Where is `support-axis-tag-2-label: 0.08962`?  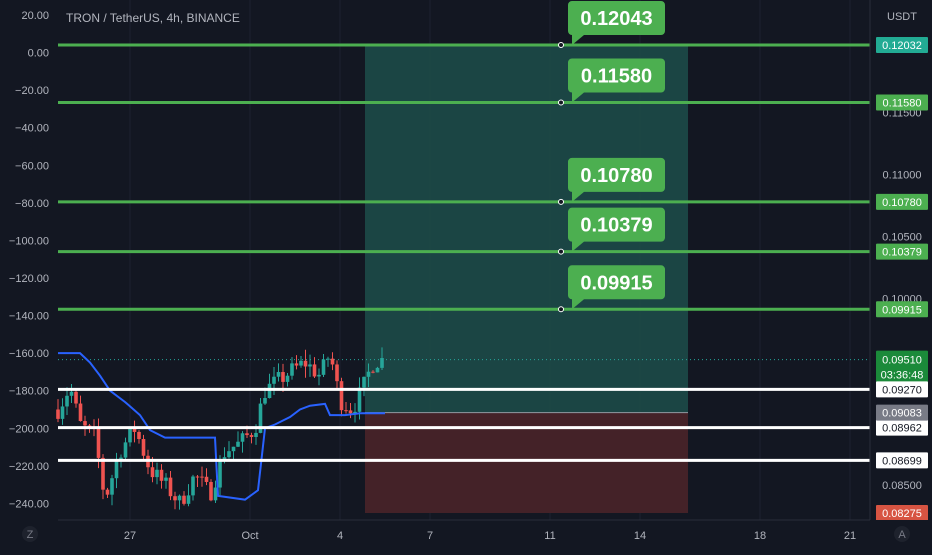 support-axis-tag-2-label: 0.08962 is located at coordinates (902, 429).